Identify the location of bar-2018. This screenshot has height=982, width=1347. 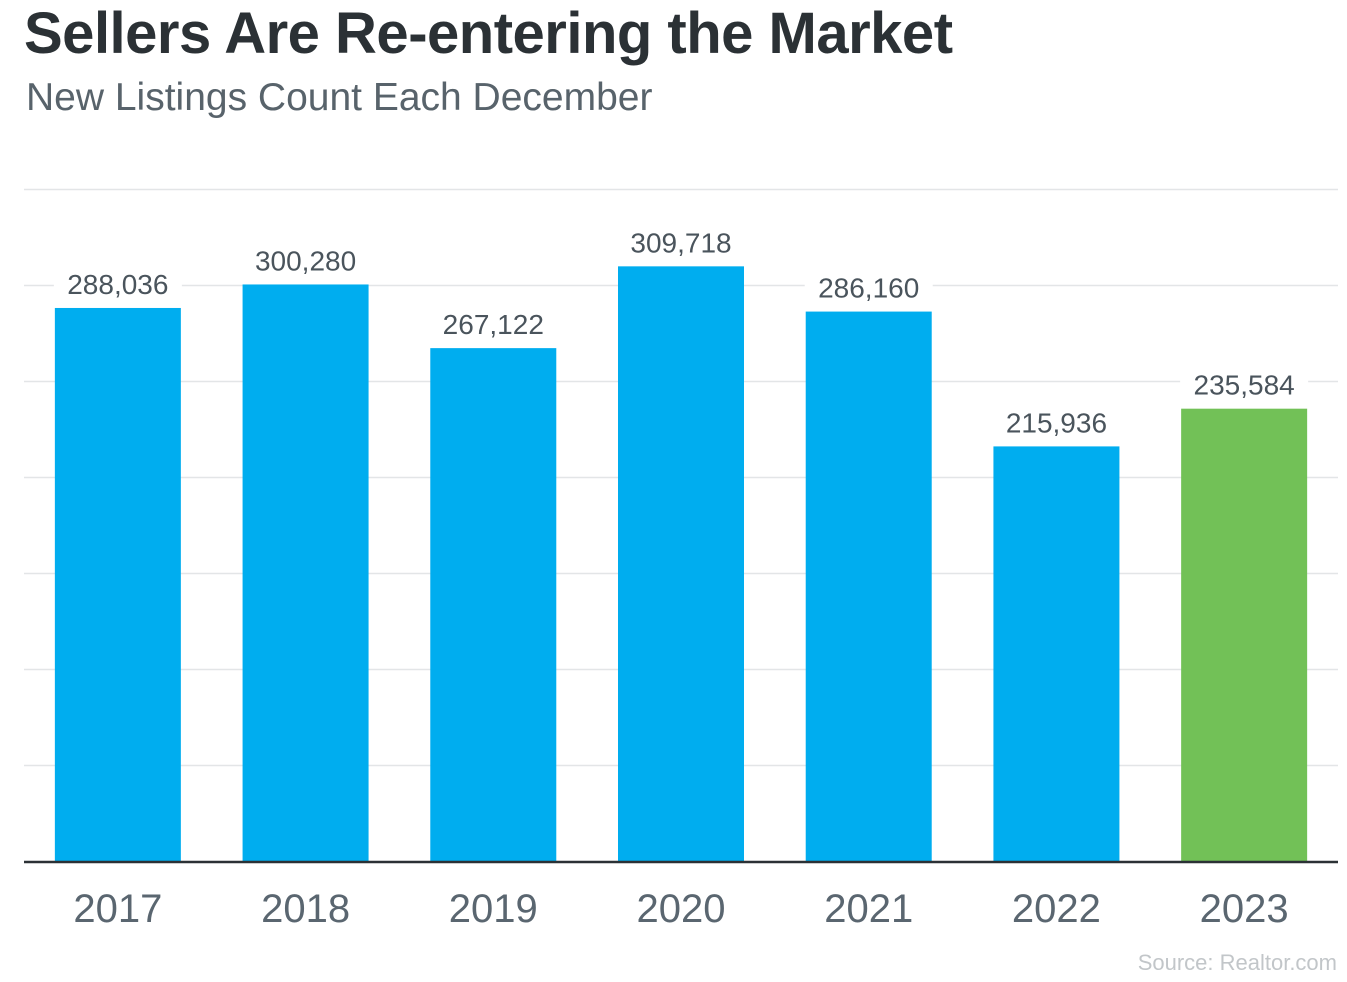
(305, 572).